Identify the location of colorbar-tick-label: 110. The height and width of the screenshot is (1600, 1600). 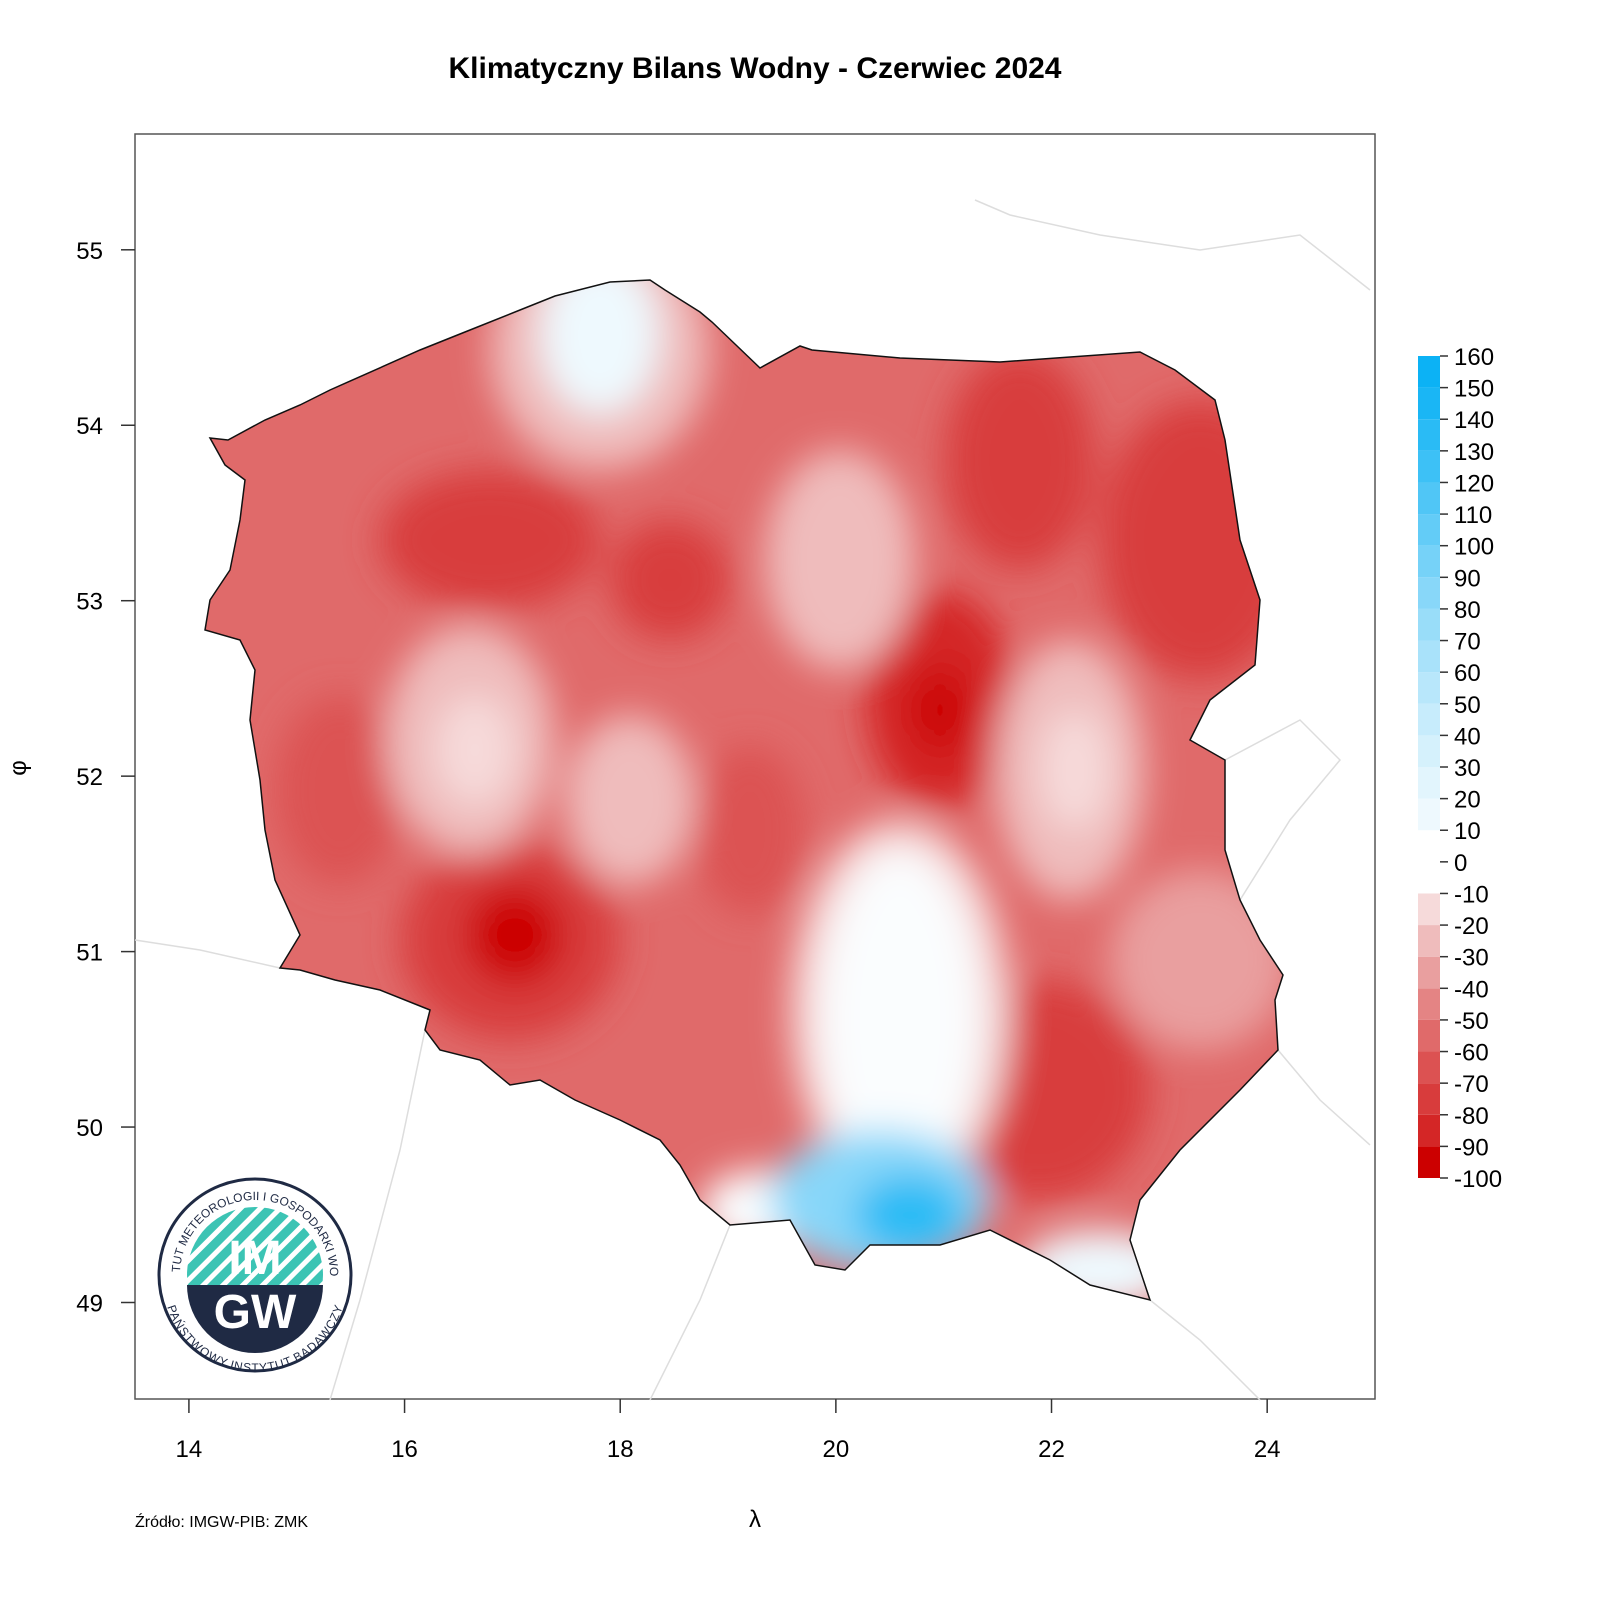
(1473, 515).